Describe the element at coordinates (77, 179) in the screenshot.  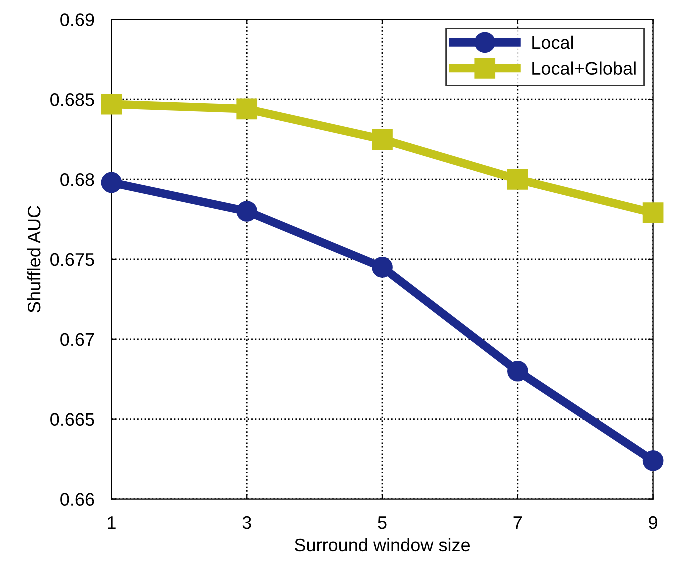
I see `y-tick-label: 0.68` at that location.